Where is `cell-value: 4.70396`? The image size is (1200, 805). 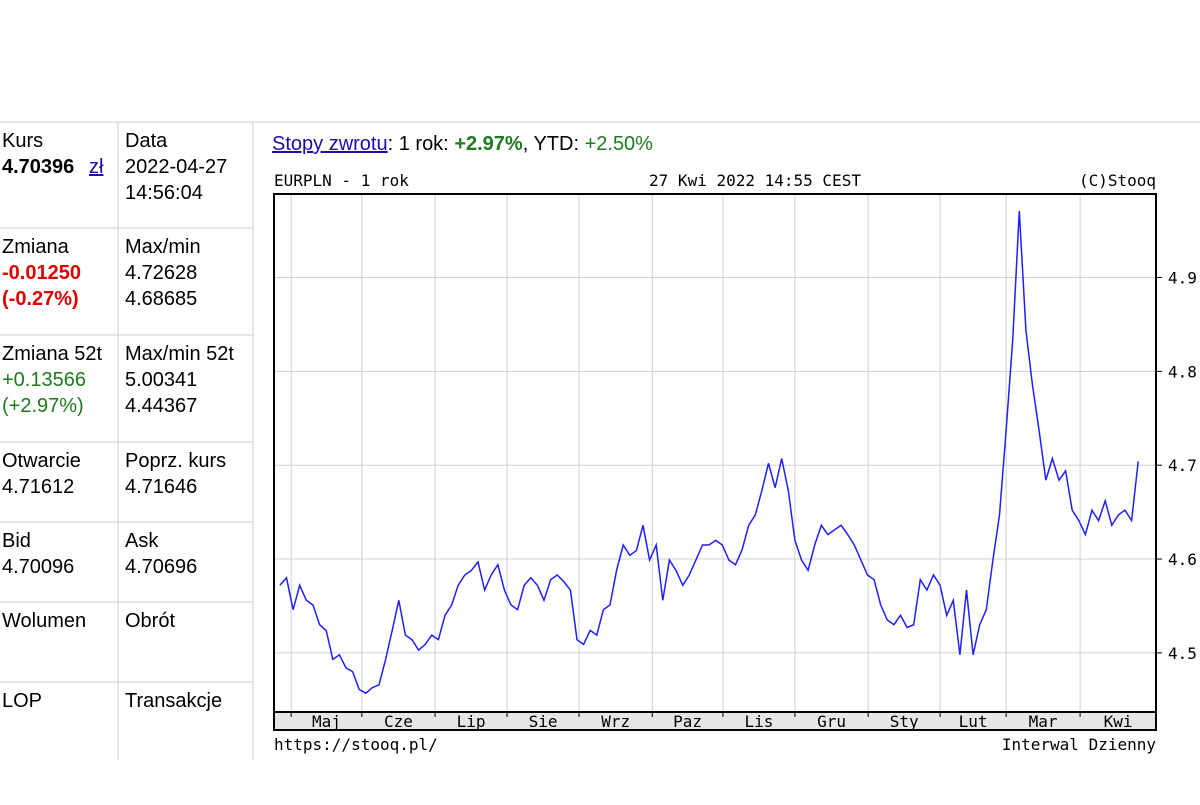 cell-value: 4.70396 is located at coordinates (38, 167).